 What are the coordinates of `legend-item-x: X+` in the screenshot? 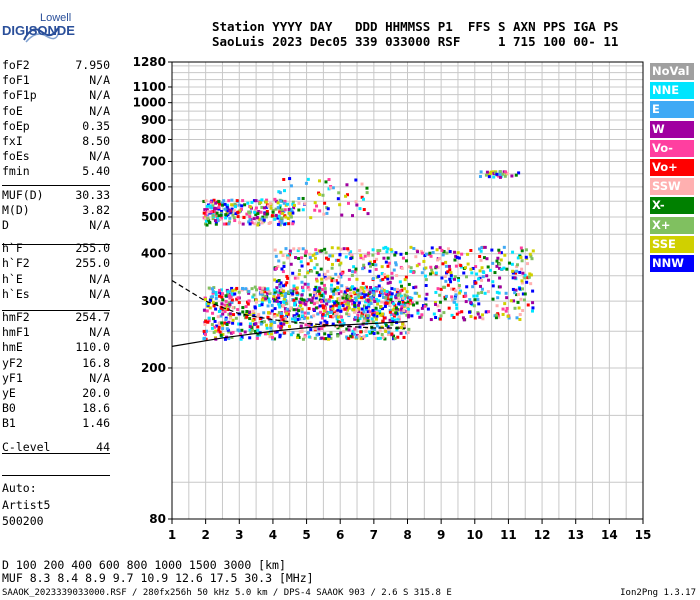 It's located at (672, 225).